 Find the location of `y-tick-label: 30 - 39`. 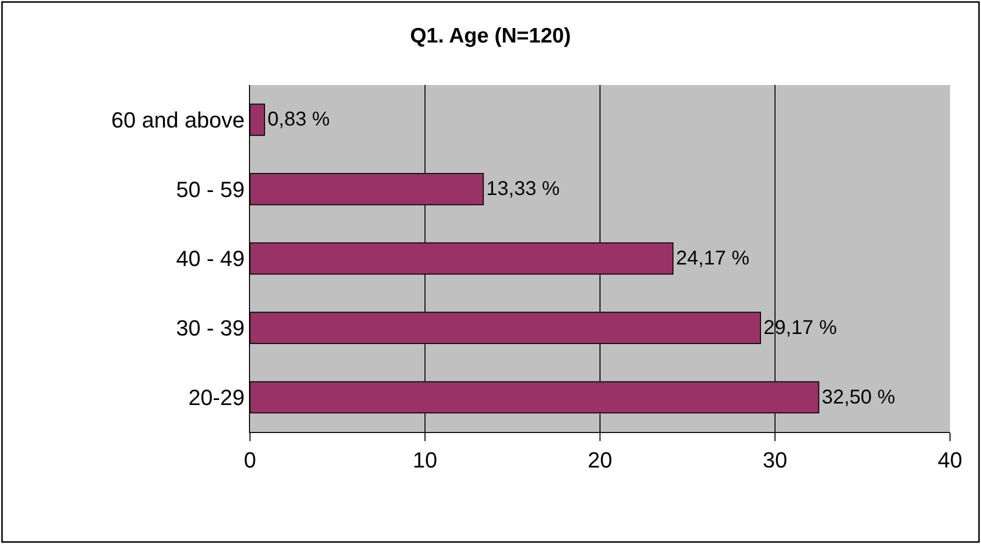

y-tick-label: 30 - 39 is located at coordinates (210, 328).